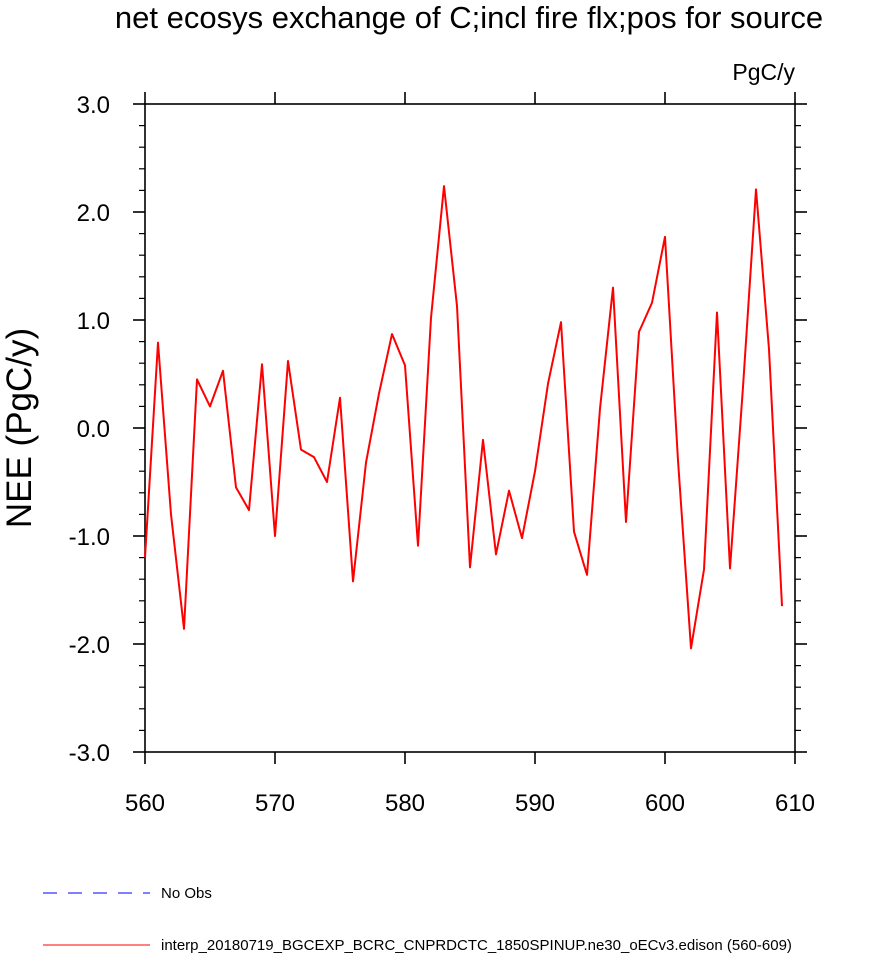 This screenshot has height=956, width=893. Describe the element at coordinates (89, 753) in the screenshot. I see `y-tick-label: -3.0` at that location.